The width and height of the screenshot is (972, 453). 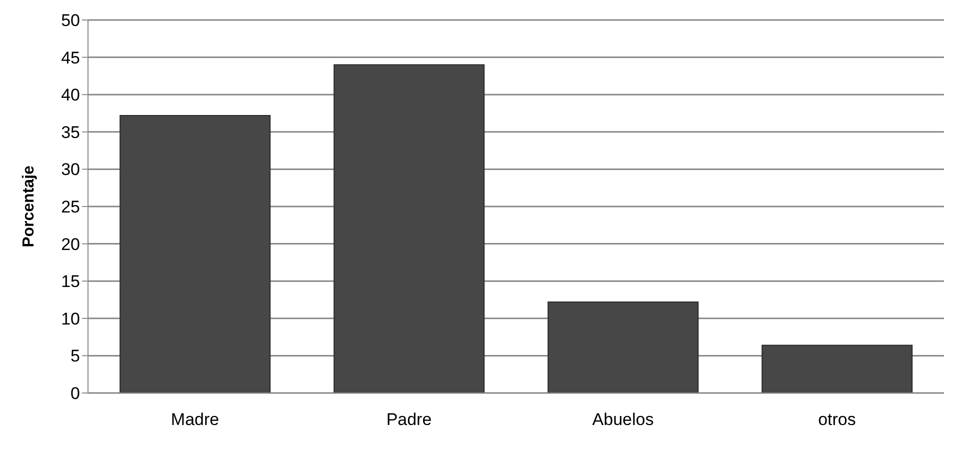 What do you see at coordinates (623, 420) in the screenshot?
I see `x-tick-label: Abuelos` at bounding box center [623, 420].